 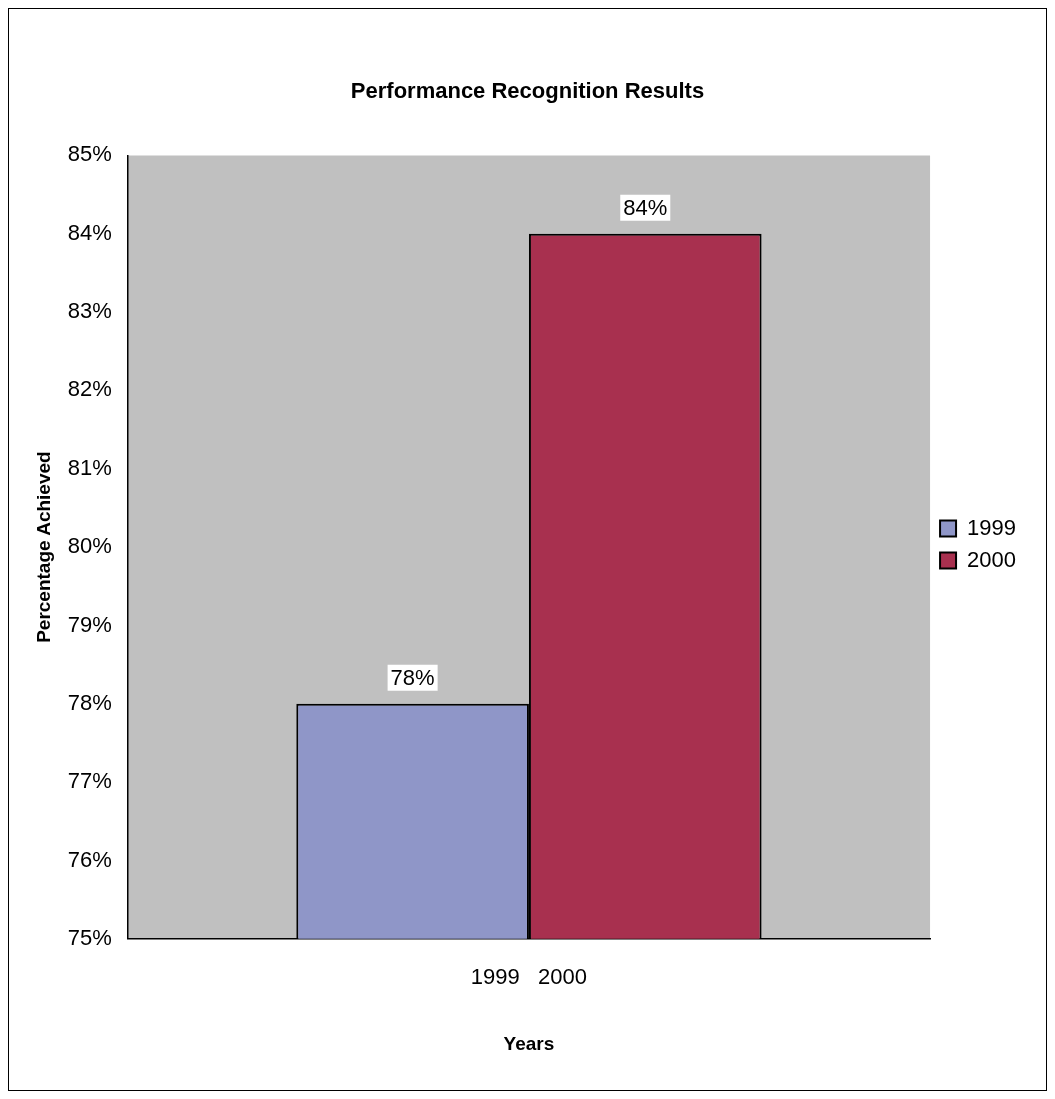 What do you see at coordinates (529, 977) in the screenshot?
I see `x-tick-label: 1999 2000` at bounding box center [529, 977].